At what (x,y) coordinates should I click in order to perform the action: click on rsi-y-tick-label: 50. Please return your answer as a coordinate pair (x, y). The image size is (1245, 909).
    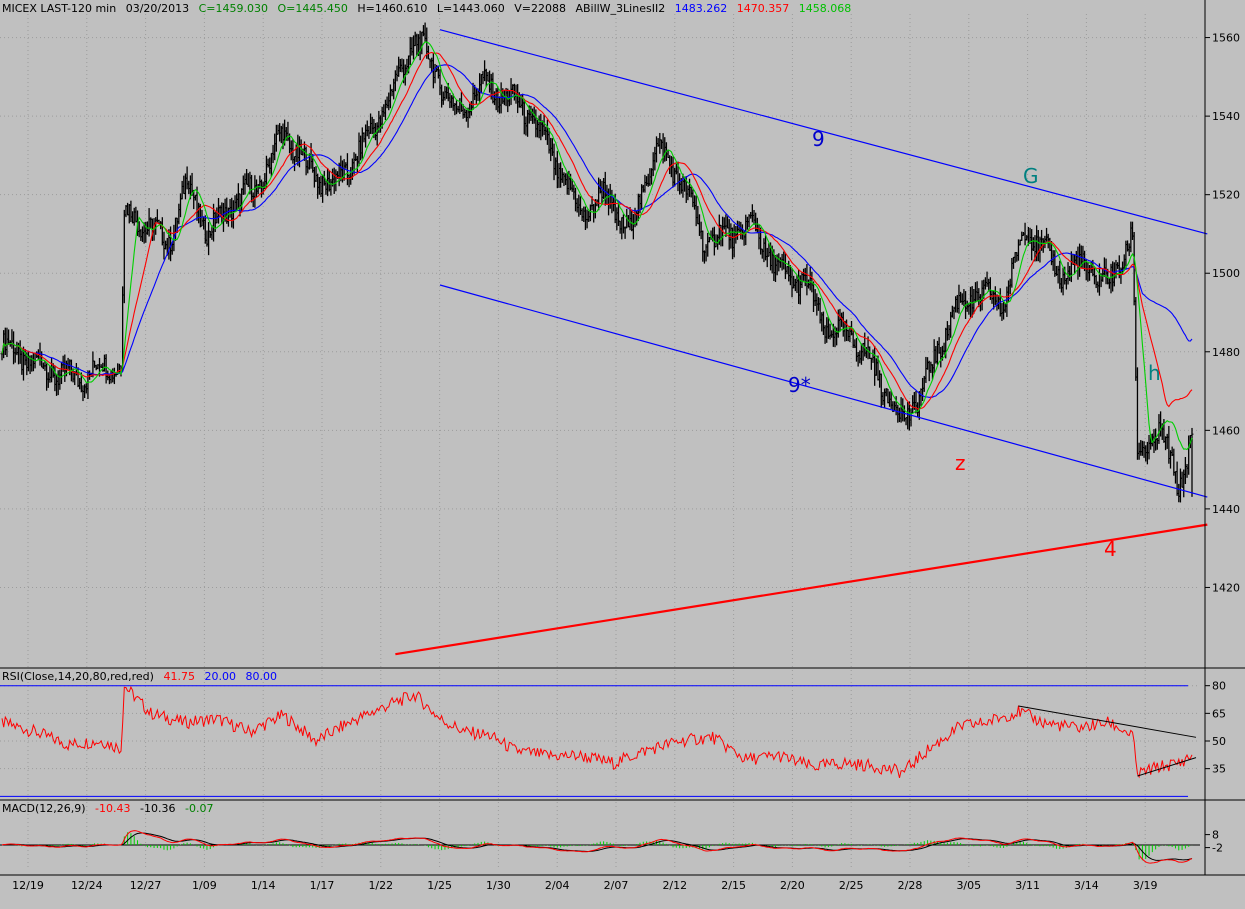
    Looking at the image, I should click on (1219, 741).